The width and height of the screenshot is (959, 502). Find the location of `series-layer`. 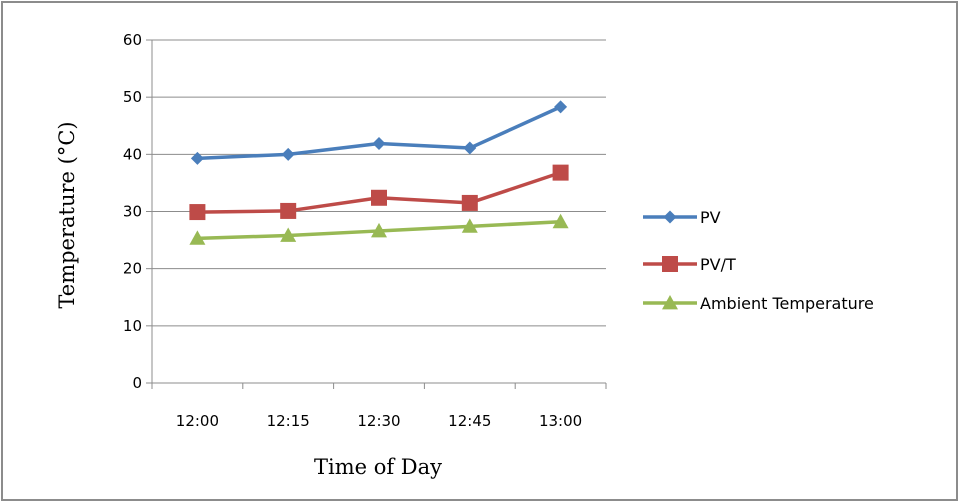

series-layer is located at coordinates (379, 172).